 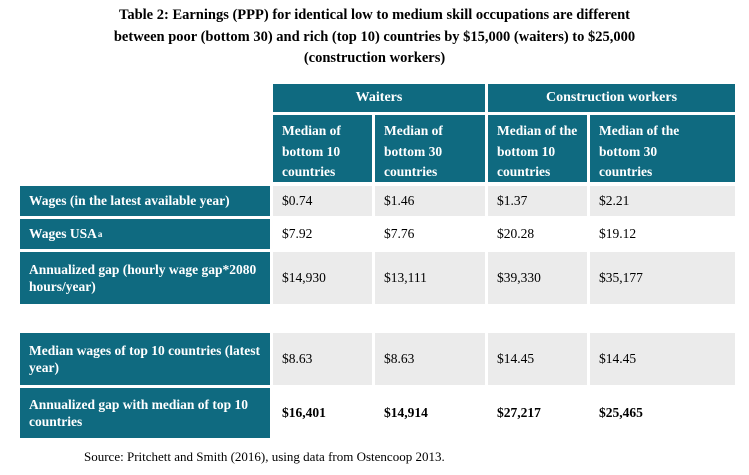 What do you see at coordinates (304, 412) in the screenshot?
I see `cell-value: $16,401` at bounding box center [304, 412].